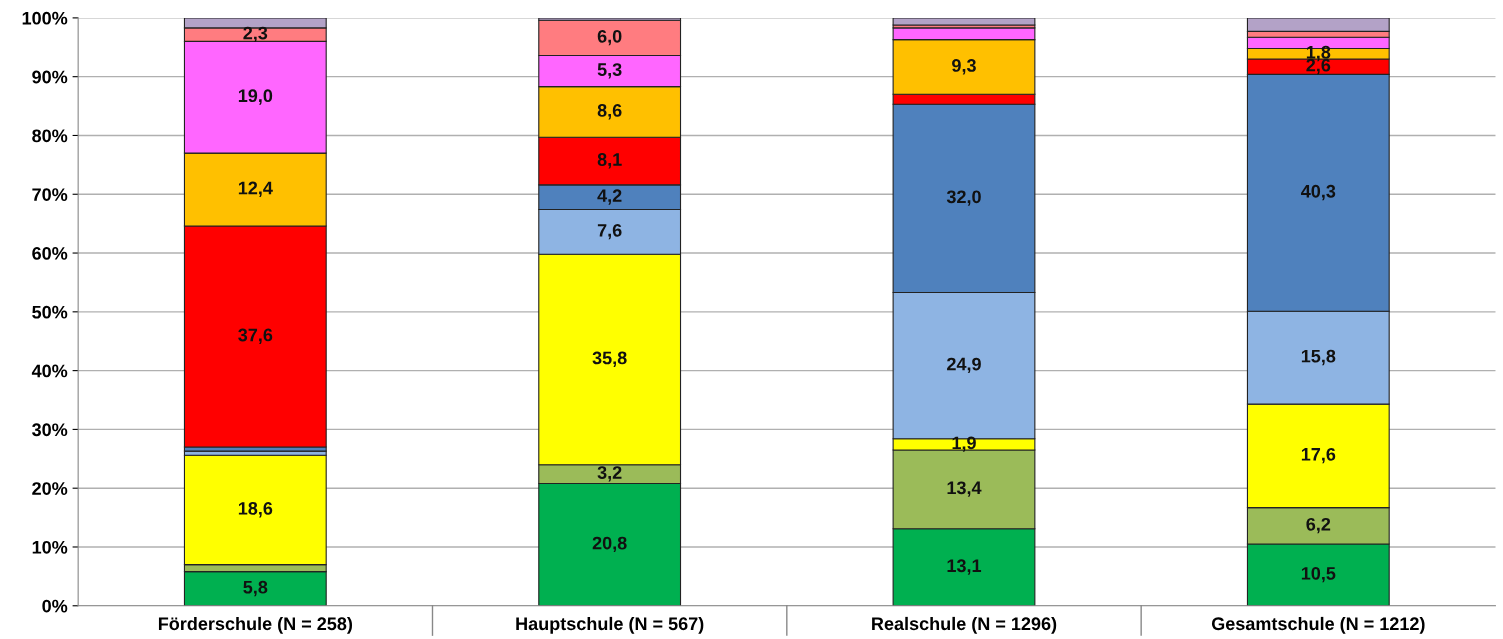 Image resolution: width=1503 pixels, height=639 pixels. Describe the element at coordinates (50, 136) in the screenshot. I see `y-tick-label: 80%` at that location.